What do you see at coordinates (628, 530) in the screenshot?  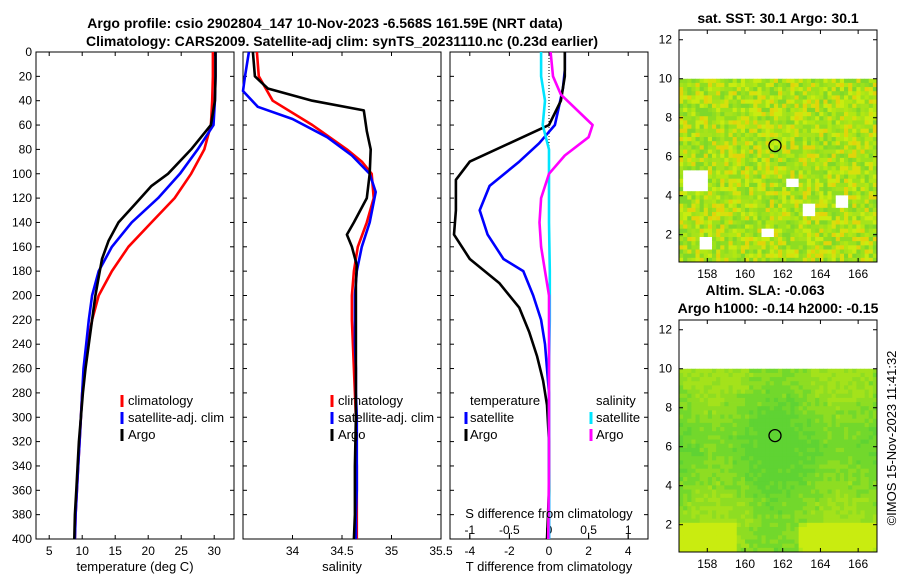 I see `s-diff-tick-label: 1` at bounding box center [628, 530].